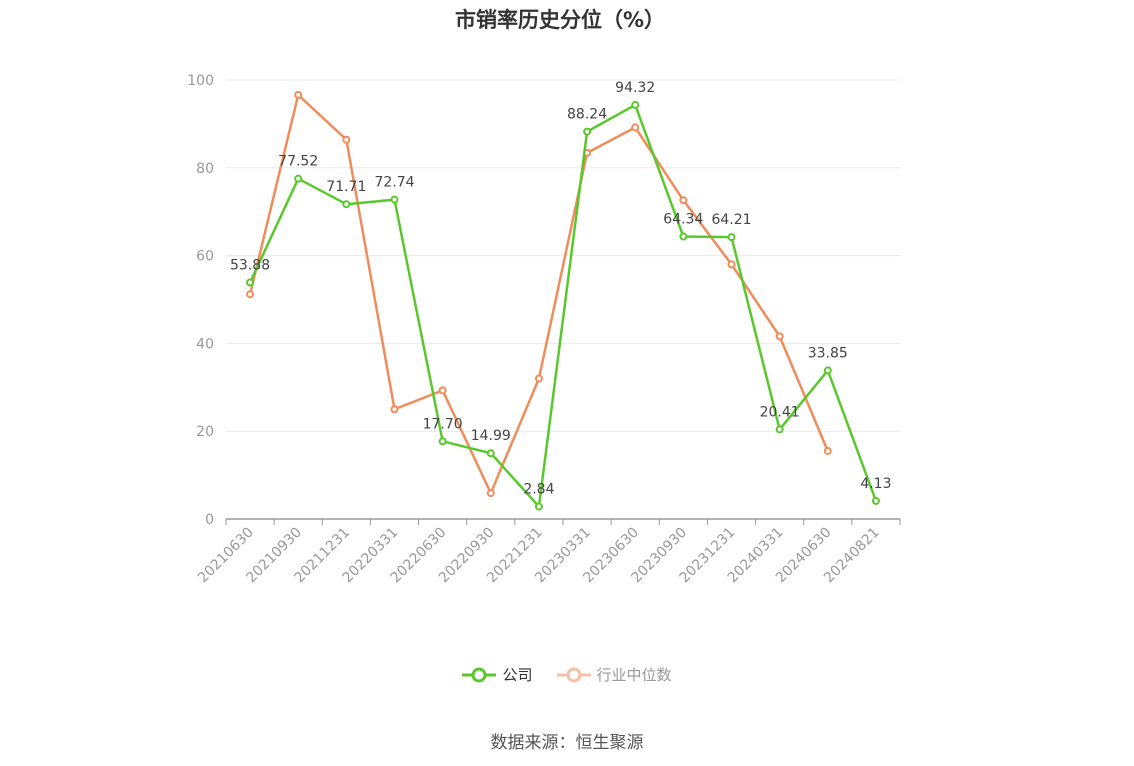 This screenshot has height=766, width=1134. What do you see at coordinates (538, 490) in the screenshot?
I see `company-data-label: 2.84` at bounding box center [538, 490].